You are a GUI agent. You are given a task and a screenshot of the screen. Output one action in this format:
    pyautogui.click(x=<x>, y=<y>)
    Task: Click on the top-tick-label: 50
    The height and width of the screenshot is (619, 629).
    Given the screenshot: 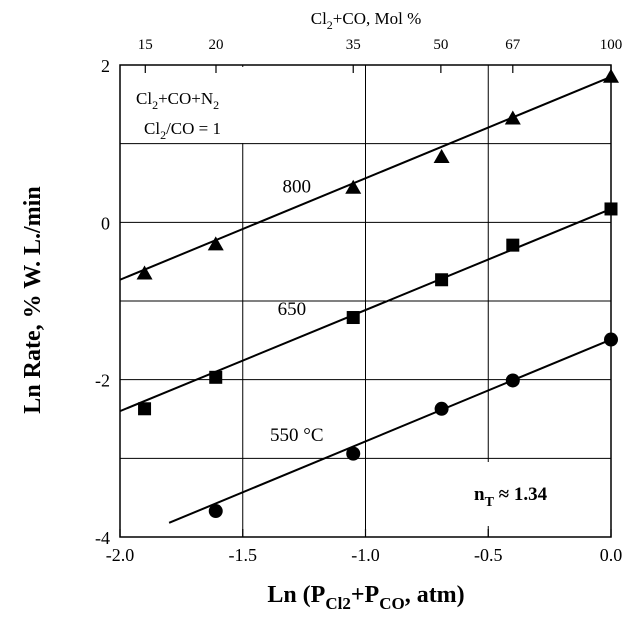 What is the action you would take?
    pyautogui.click(x=440, y=45)
    